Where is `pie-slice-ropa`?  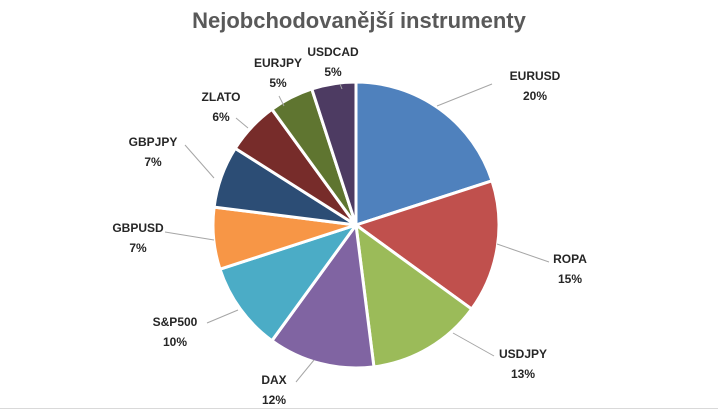
pie-slice-ropa is located at coordinates (427, 245).